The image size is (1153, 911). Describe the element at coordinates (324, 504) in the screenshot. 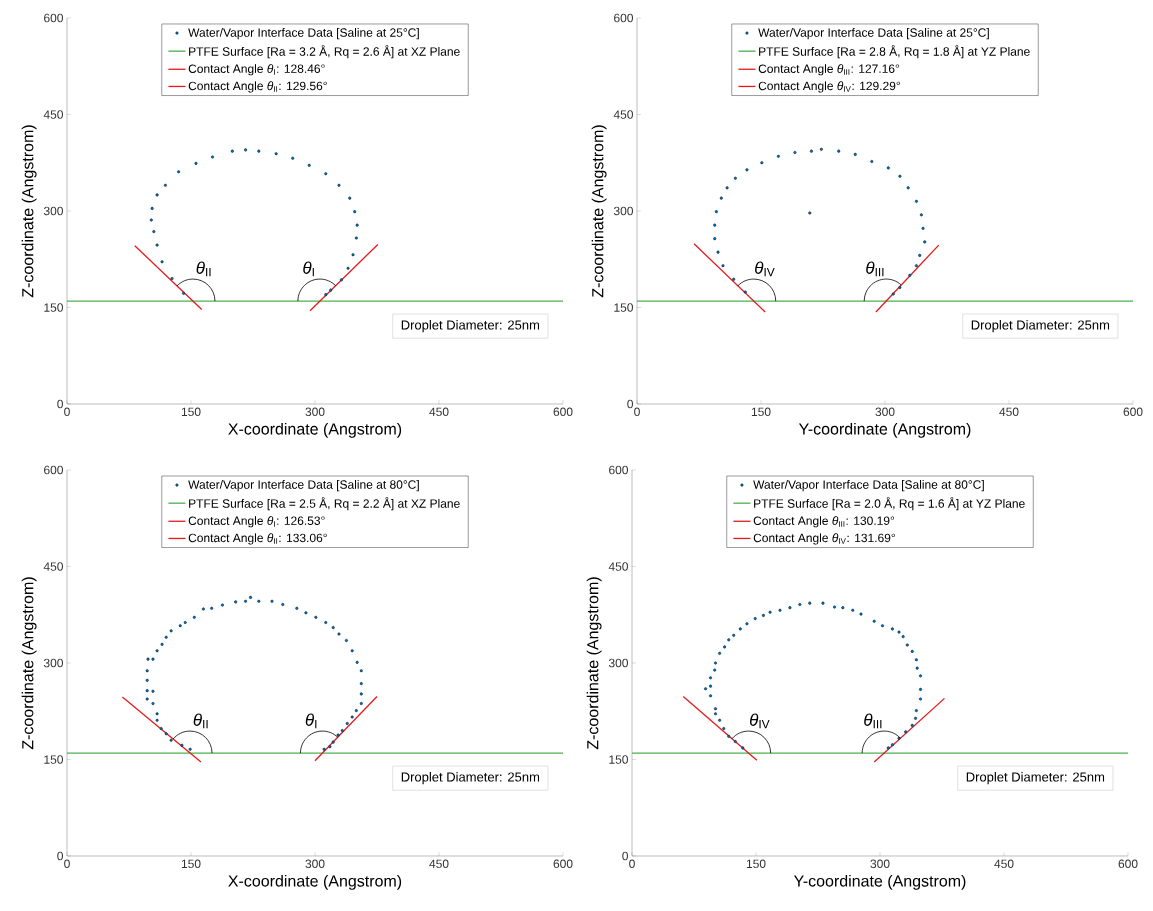

I see `legend-label: PTFE Surface [Ra = 2.5 Å, Rq = 2.2 Å] at XZ Plane` at that location.